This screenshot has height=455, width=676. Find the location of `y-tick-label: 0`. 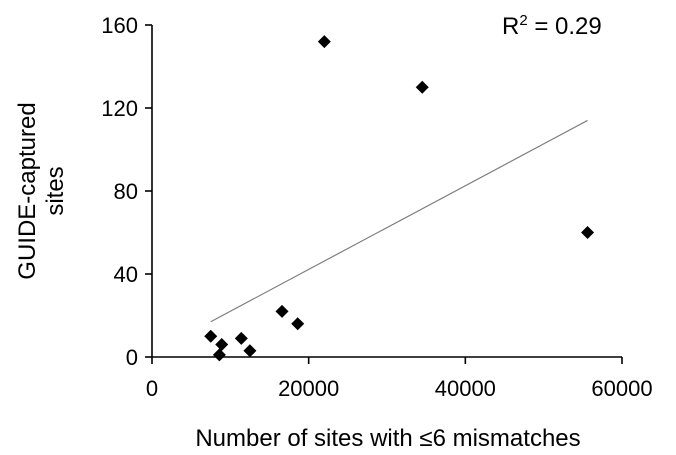

y-tick-label: 0 is located at coordinates (132, 357).